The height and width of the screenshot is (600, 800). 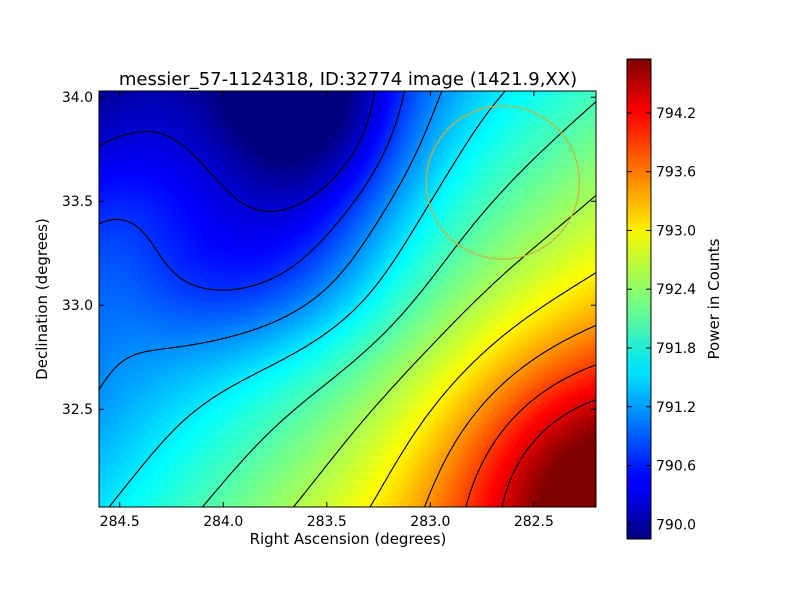 What do you see at coordinates (714, 298) in the screenshot?
I see `colorbar-label: Power in Counts` at bounding box center [714, 298].